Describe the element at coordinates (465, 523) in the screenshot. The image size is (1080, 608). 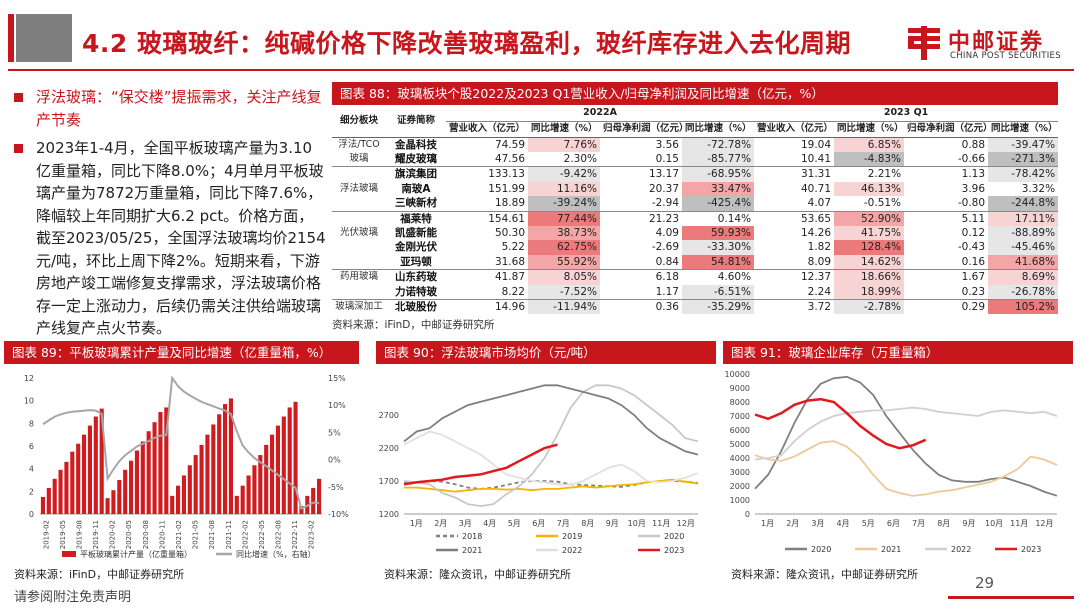
I see `x-tick-label: 3月` at that location.